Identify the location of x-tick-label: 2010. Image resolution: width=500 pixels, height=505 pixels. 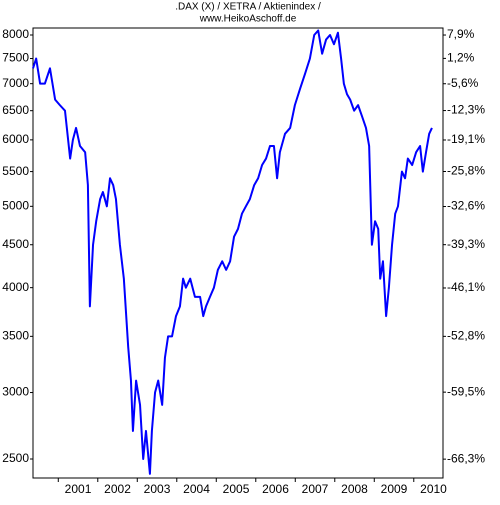
(433, 489).